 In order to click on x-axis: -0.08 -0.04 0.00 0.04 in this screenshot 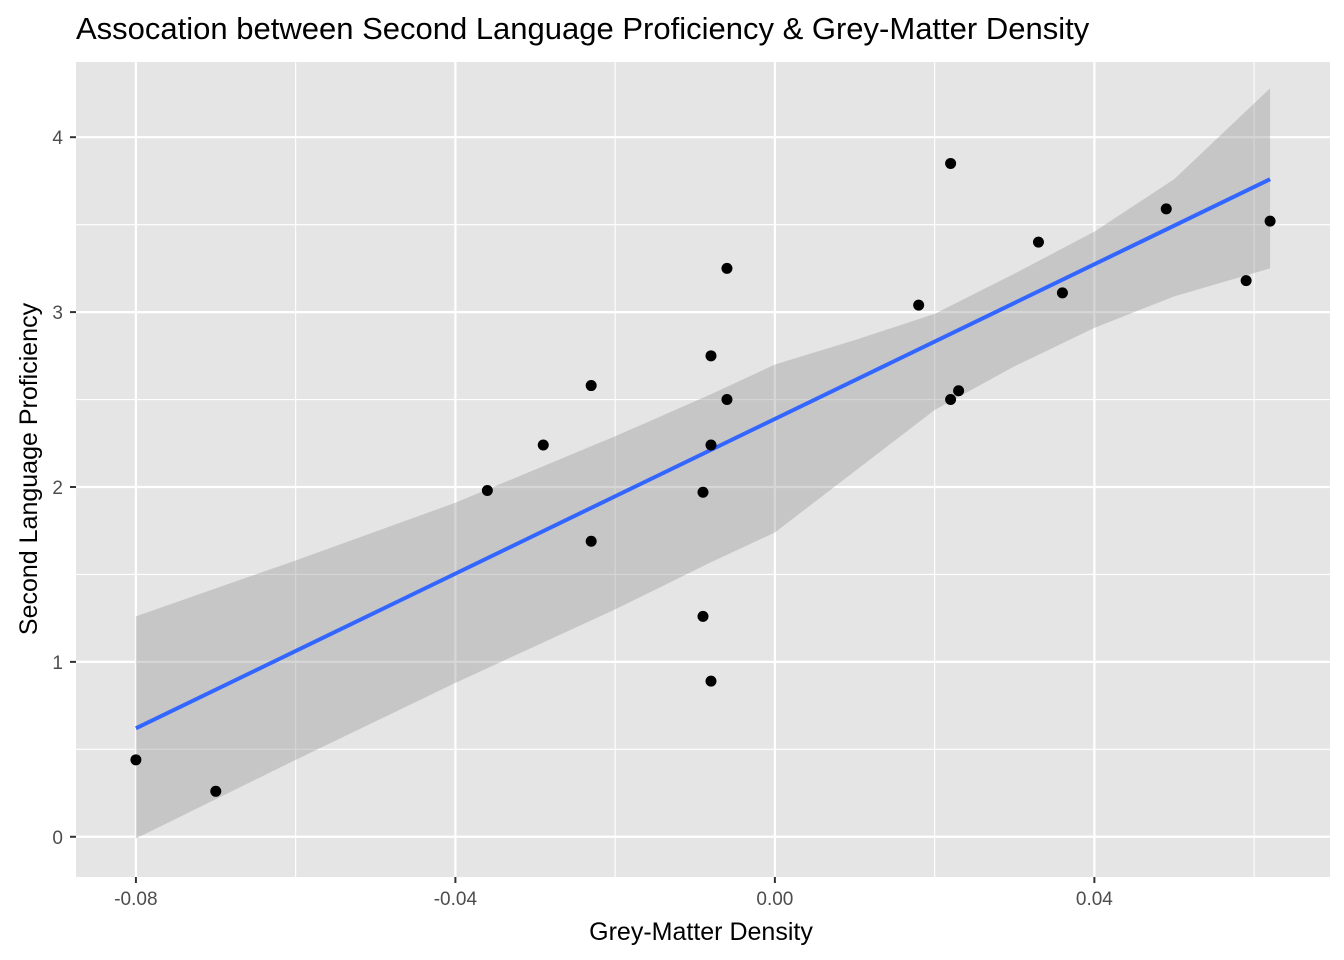, I will do `click(613, 893)`.